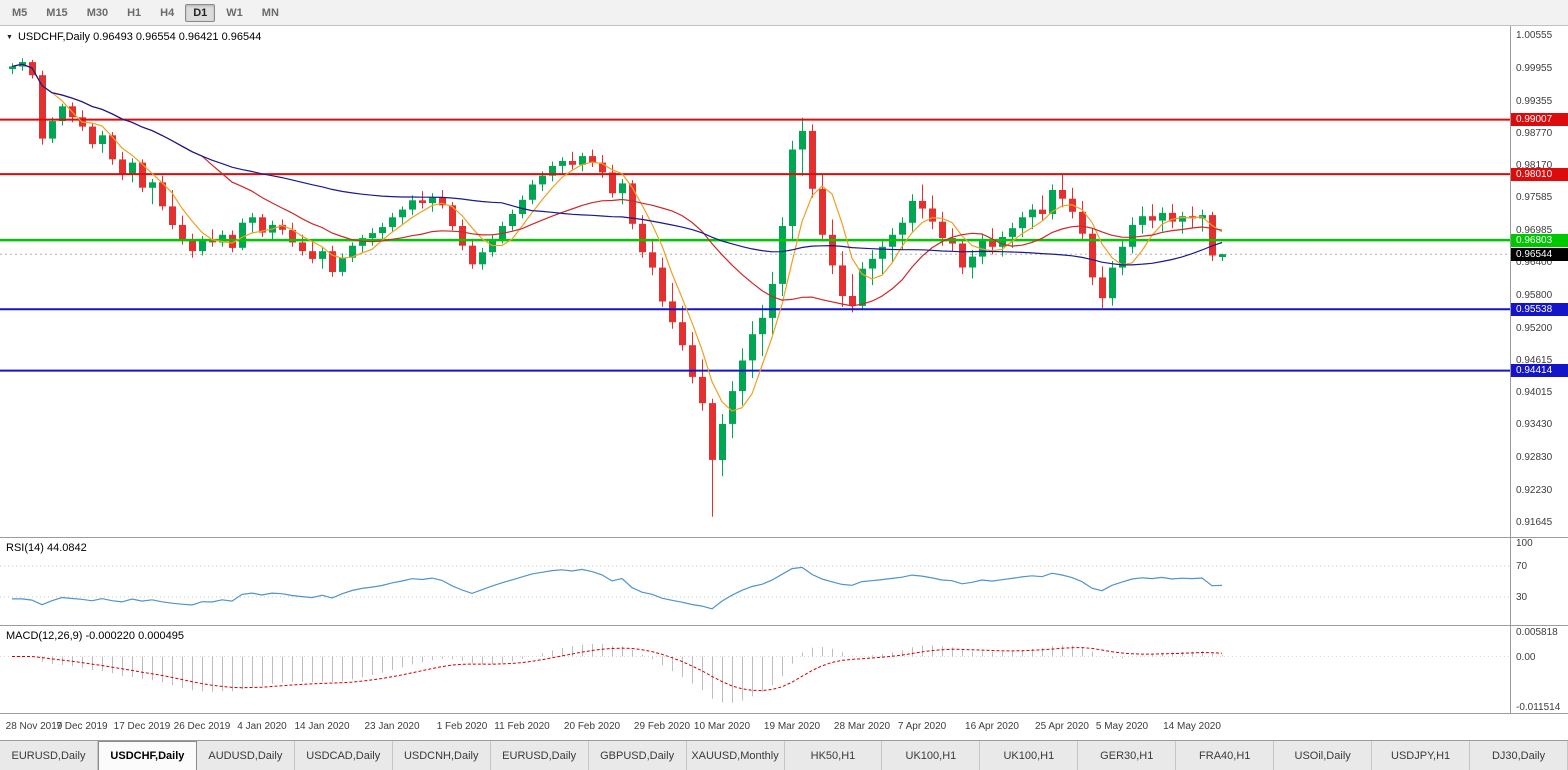 The width and height of the screenshot is (1568, 770). What do you see at coordinates (1534, 328) in the screenshot?
I see `axis-label: 0.95200` at bounding box center [1534, 328].